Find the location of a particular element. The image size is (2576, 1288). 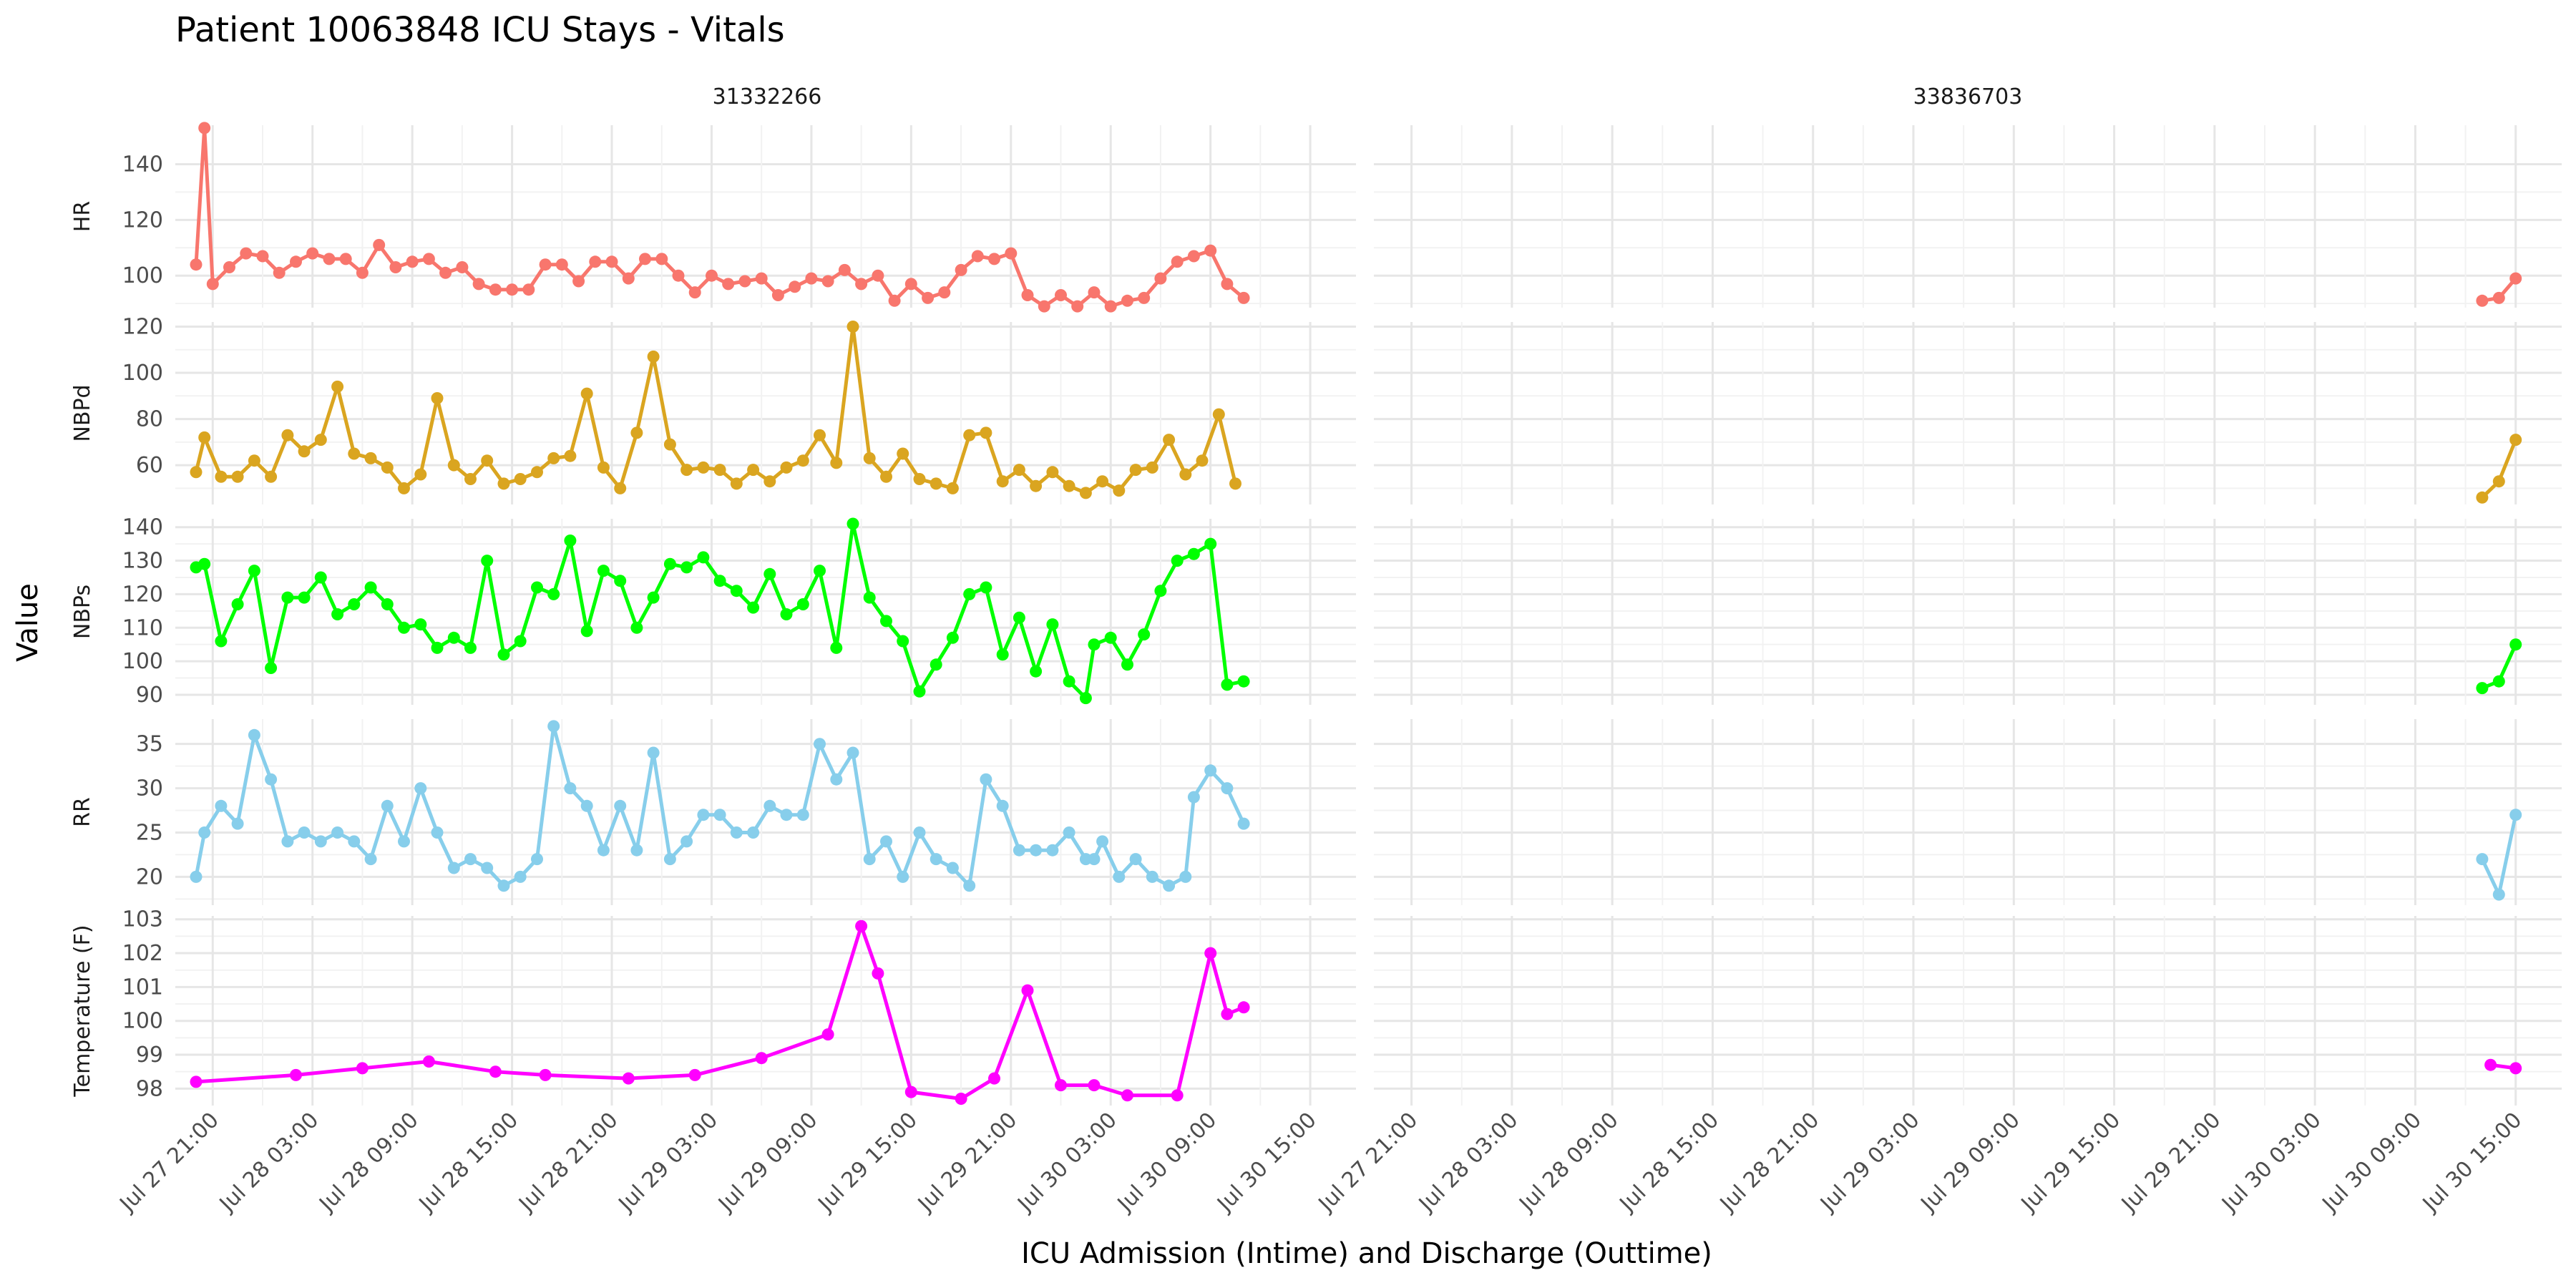

x-tick-label: Jul 28 15:00 is located at coordinates (1669, 1162).